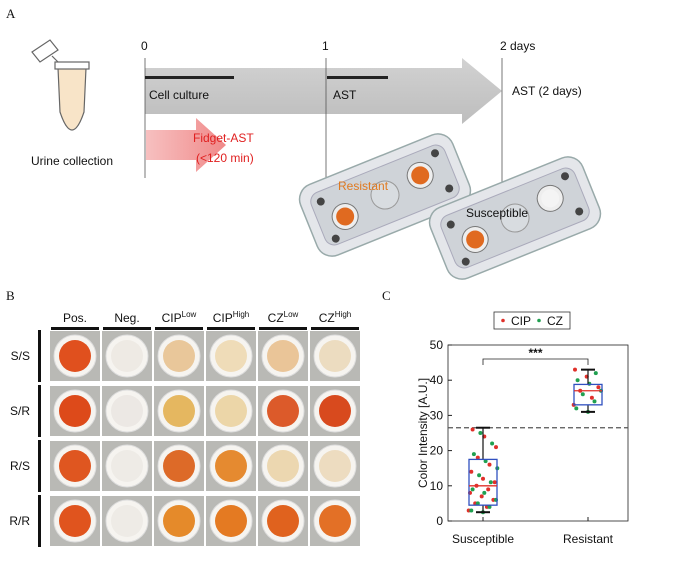 This screenshot has width=682, height=585. I want to click on timeline-label: 1, so click(325, 46).